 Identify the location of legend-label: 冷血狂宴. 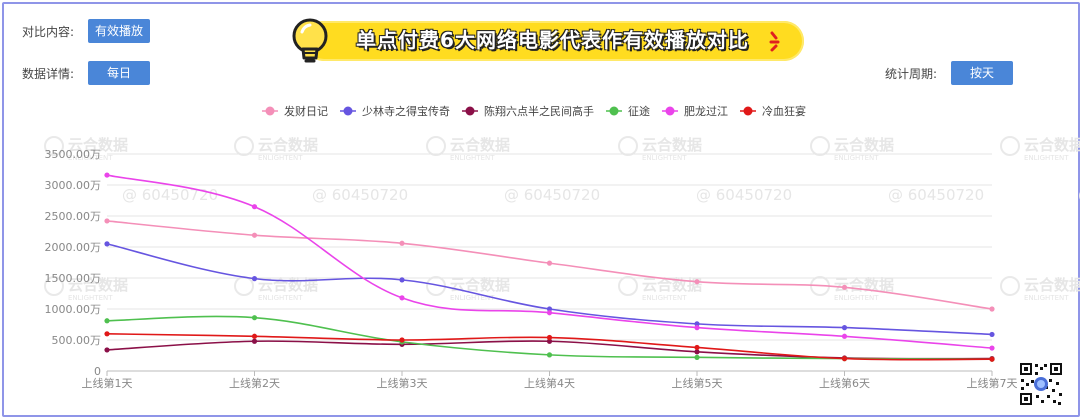
(784, 111).